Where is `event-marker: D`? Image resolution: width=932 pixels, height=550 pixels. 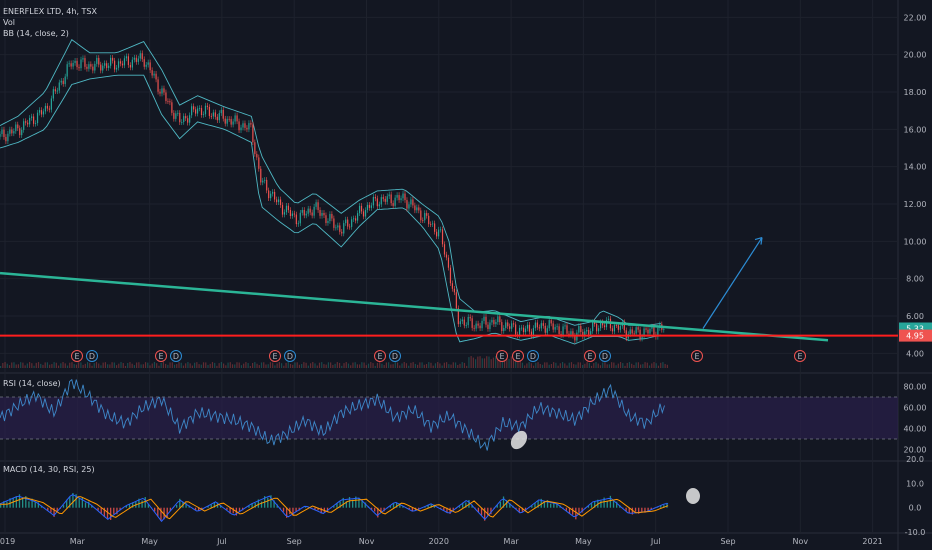
event-marker: D is located at coordinates (533, 356).